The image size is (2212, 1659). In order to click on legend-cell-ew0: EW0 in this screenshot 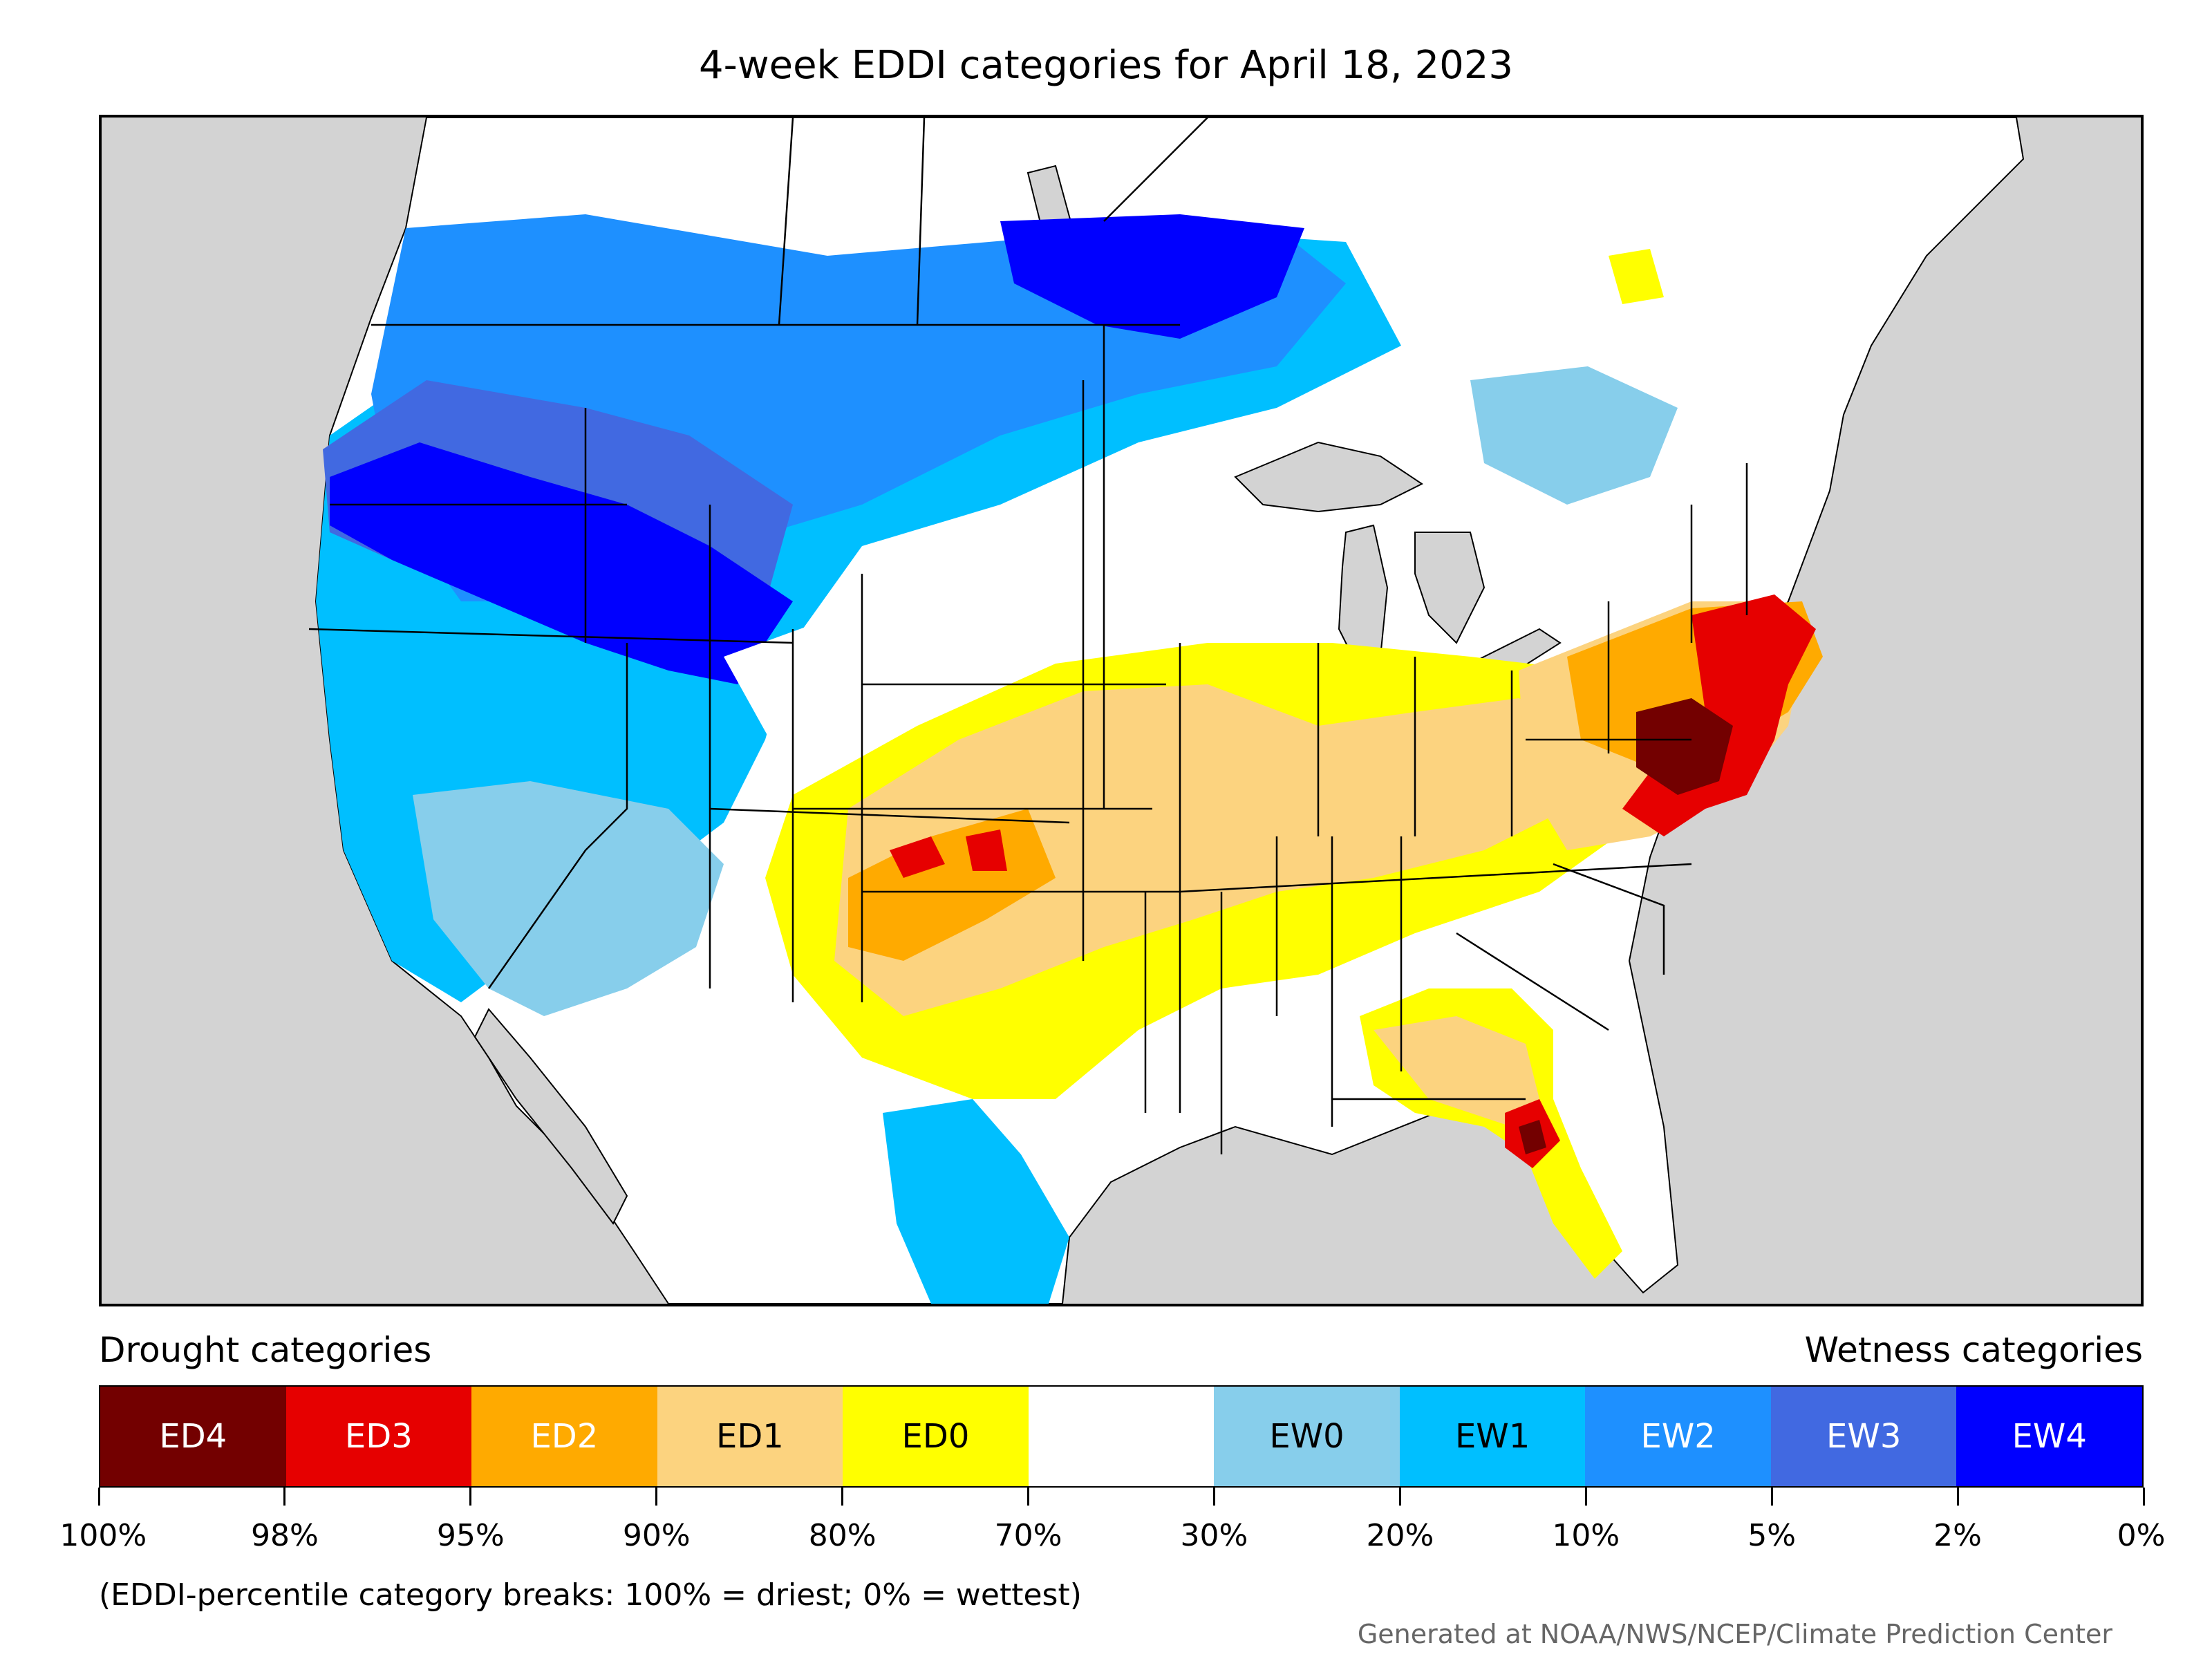, I will do `click(1307, 1436)`.